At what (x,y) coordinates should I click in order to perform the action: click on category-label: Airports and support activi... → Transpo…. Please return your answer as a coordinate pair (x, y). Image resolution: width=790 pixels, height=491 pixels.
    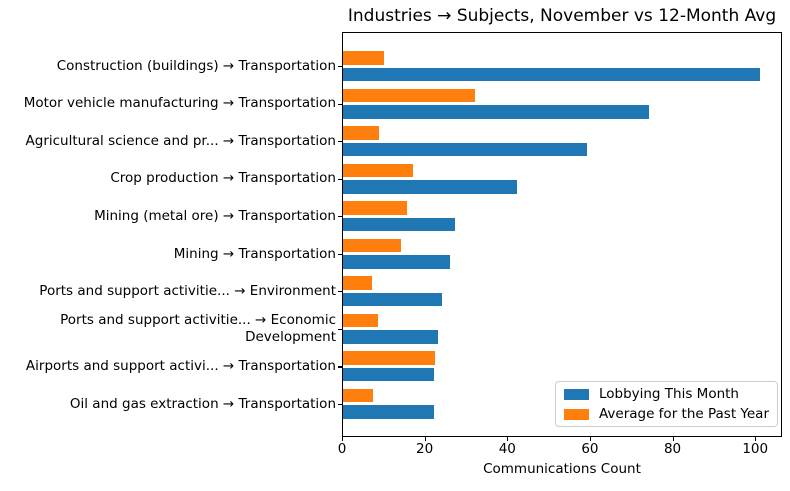
    Looking at the image, I should click on (180, 366).